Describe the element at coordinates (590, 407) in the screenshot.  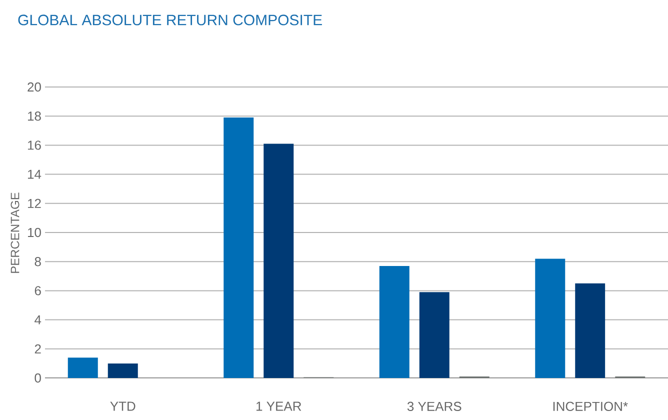
I see `x-tick-label: INCEPTION*` at that location.